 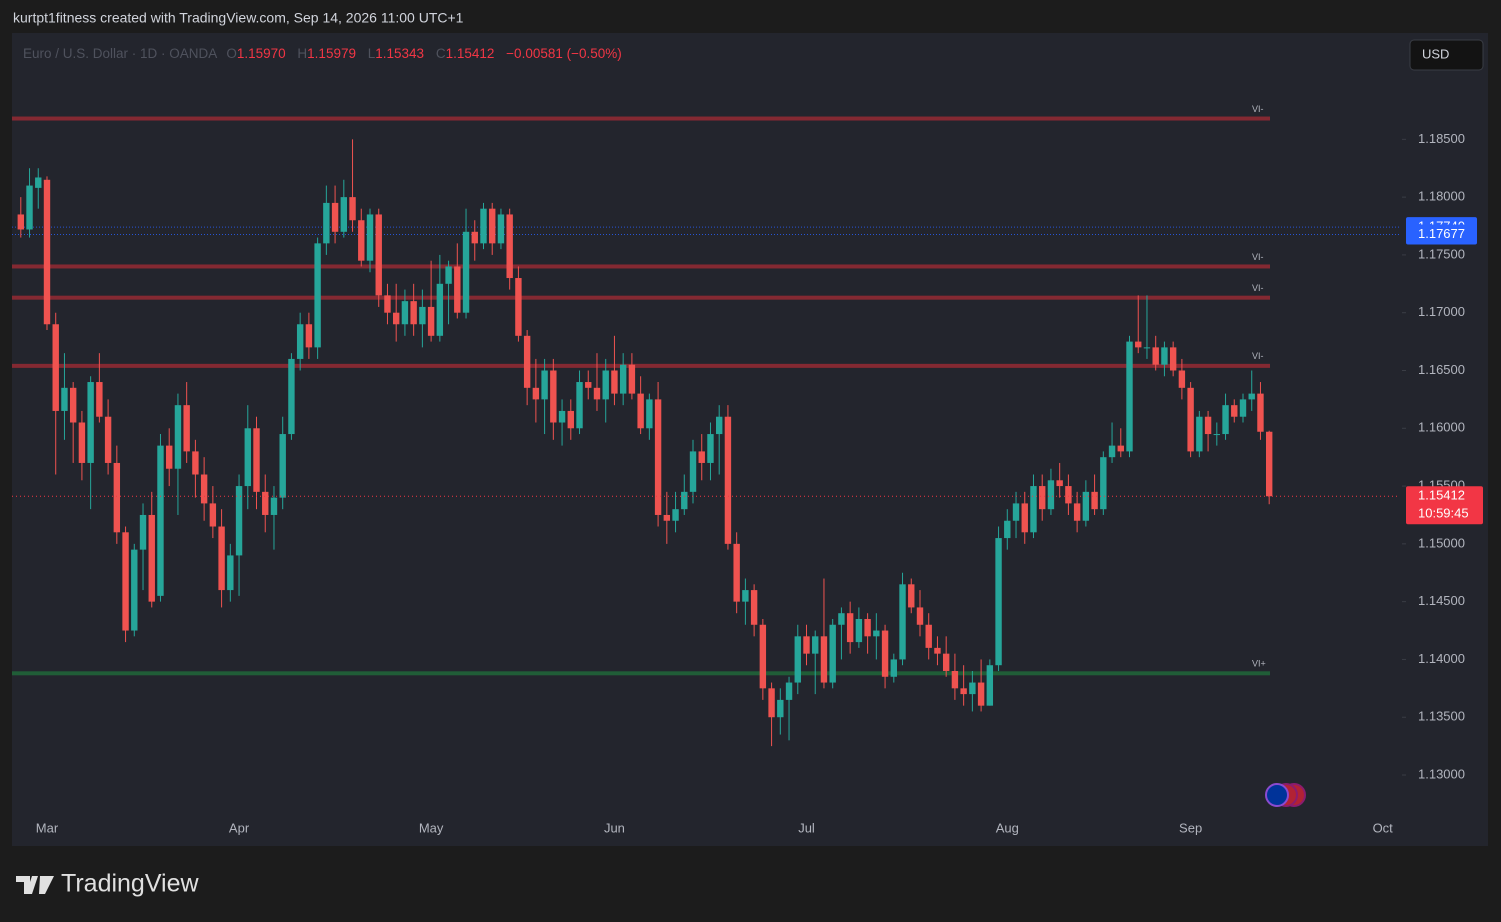 I want to click on y-tick-label: 1.16500, so click(x=1441, y=369).